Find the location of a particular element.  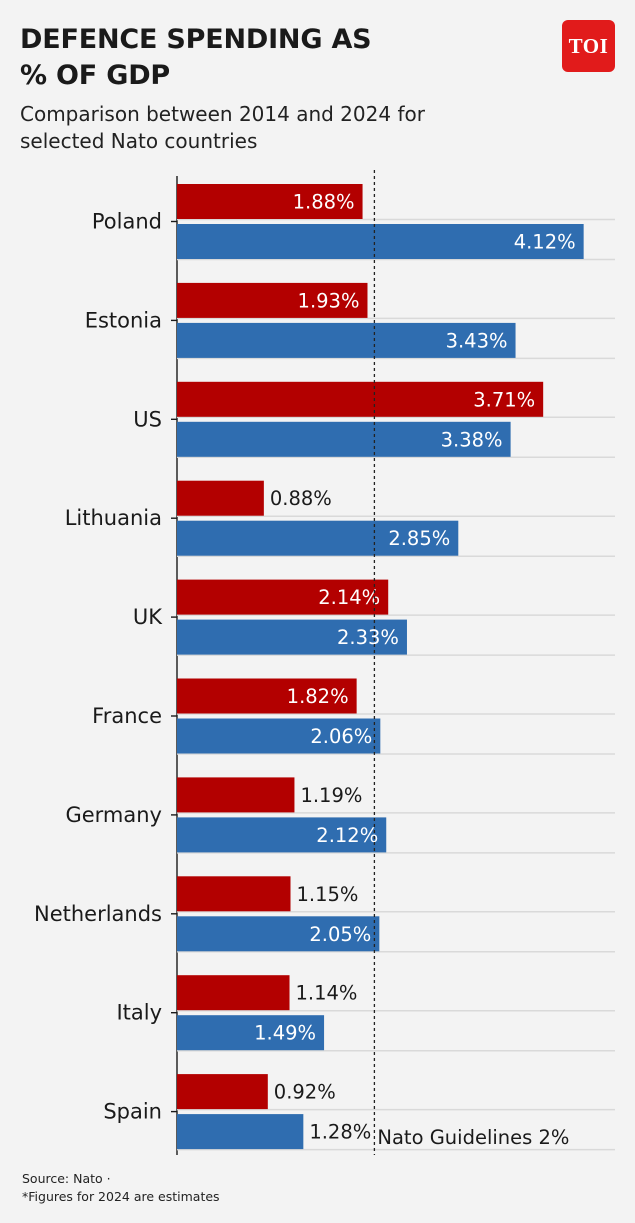

data-label-2024-france: 2.06% is located at coordinates (341, 736).